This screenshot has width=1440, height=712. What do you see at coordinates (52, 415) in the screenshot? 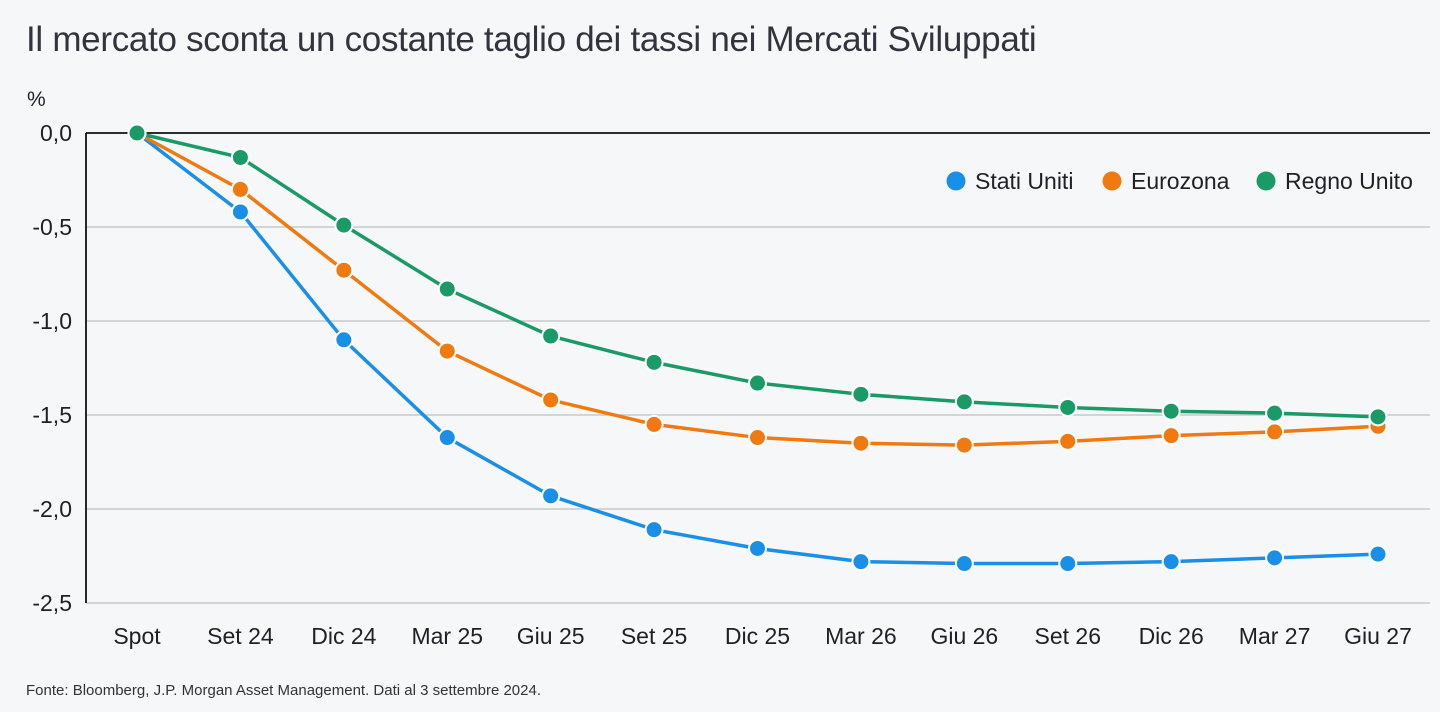
I see `y-tick-label: -1,5` at bounding box center [52, 415].